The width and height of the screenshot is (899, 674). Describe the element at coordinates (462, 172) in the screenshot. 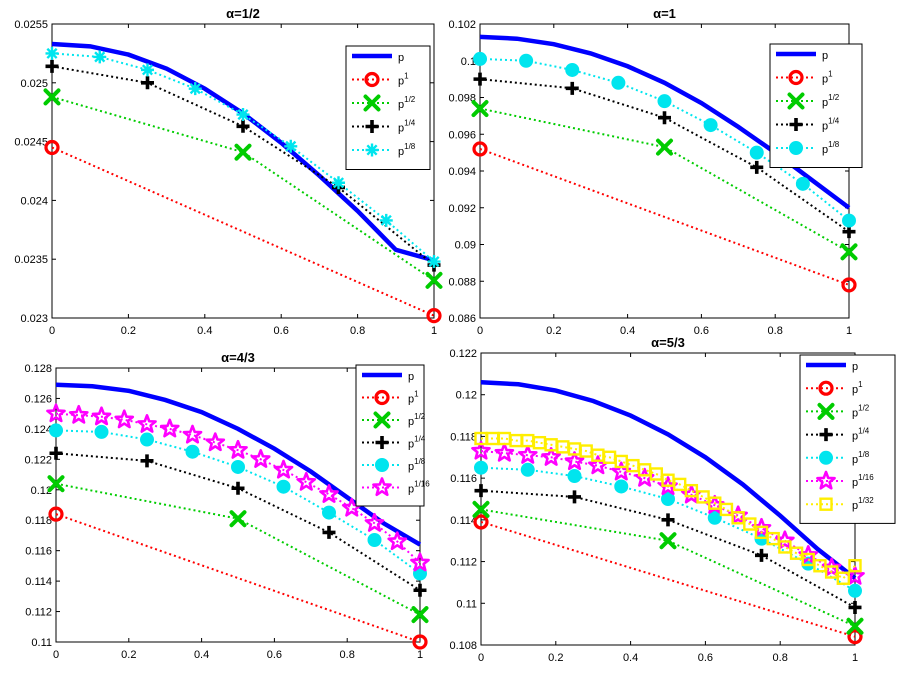

I see `y-tick-label: 0.094` at that location.